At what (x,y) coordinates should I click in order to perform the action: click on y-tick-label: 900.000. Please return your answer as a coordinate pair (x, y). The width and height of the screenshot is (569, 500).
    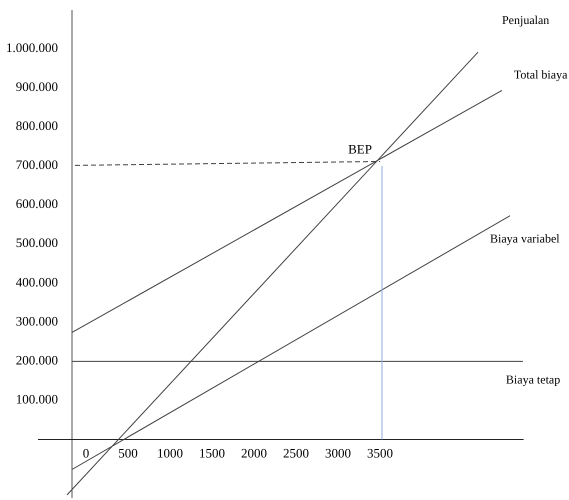
    Looking at the image, I should click on (37, 86).